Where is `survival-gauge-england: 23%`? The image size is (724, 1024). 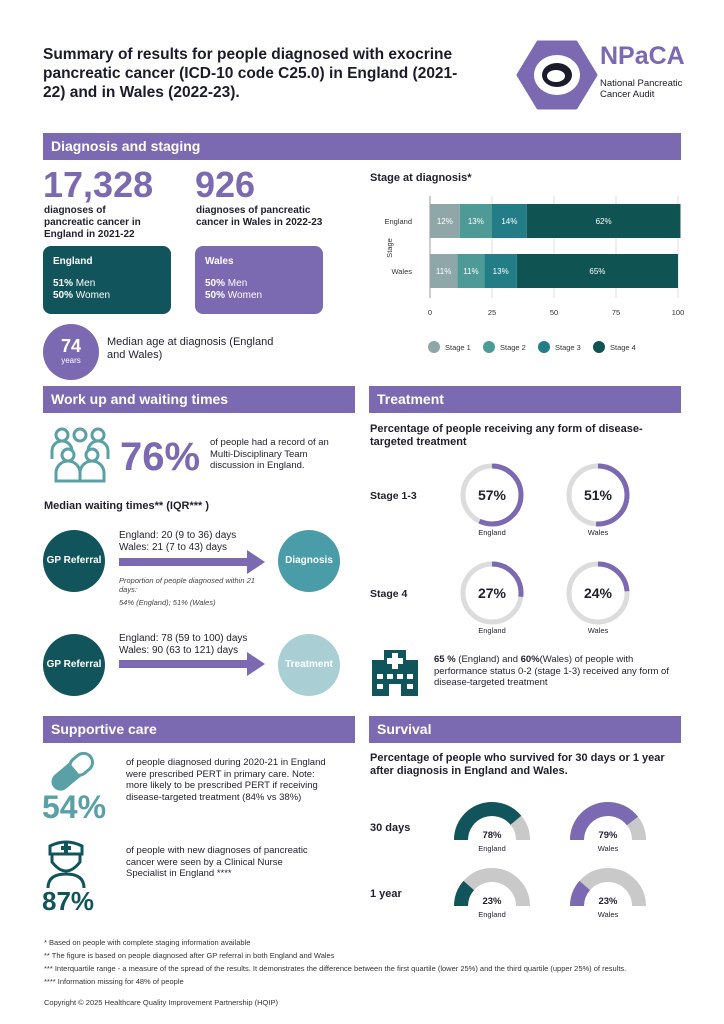 survival-gauge-england: 23% is located at coordinates (492, 887).